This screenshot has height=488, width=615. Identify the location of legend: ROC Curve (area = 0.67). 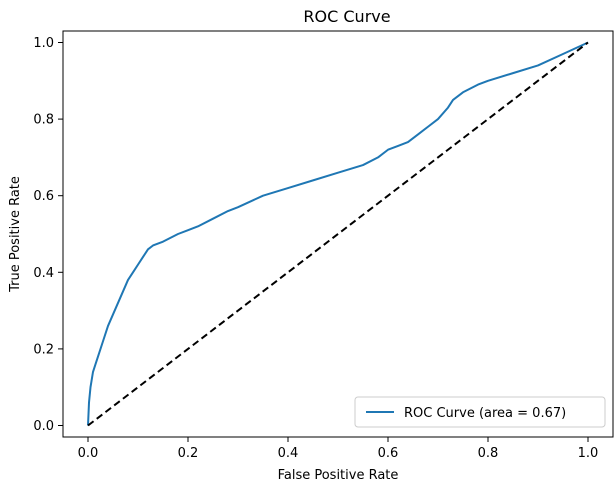
(480, 412).